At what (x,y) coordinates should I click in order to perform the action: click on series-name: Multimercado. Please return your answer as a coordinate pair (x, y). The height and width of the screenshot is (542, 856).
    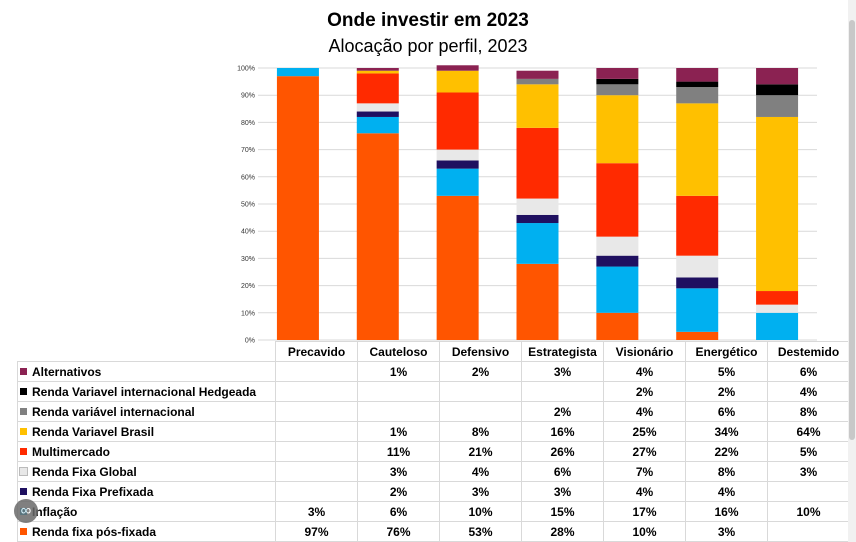
    Looking at the image, I should click on (71, 451).